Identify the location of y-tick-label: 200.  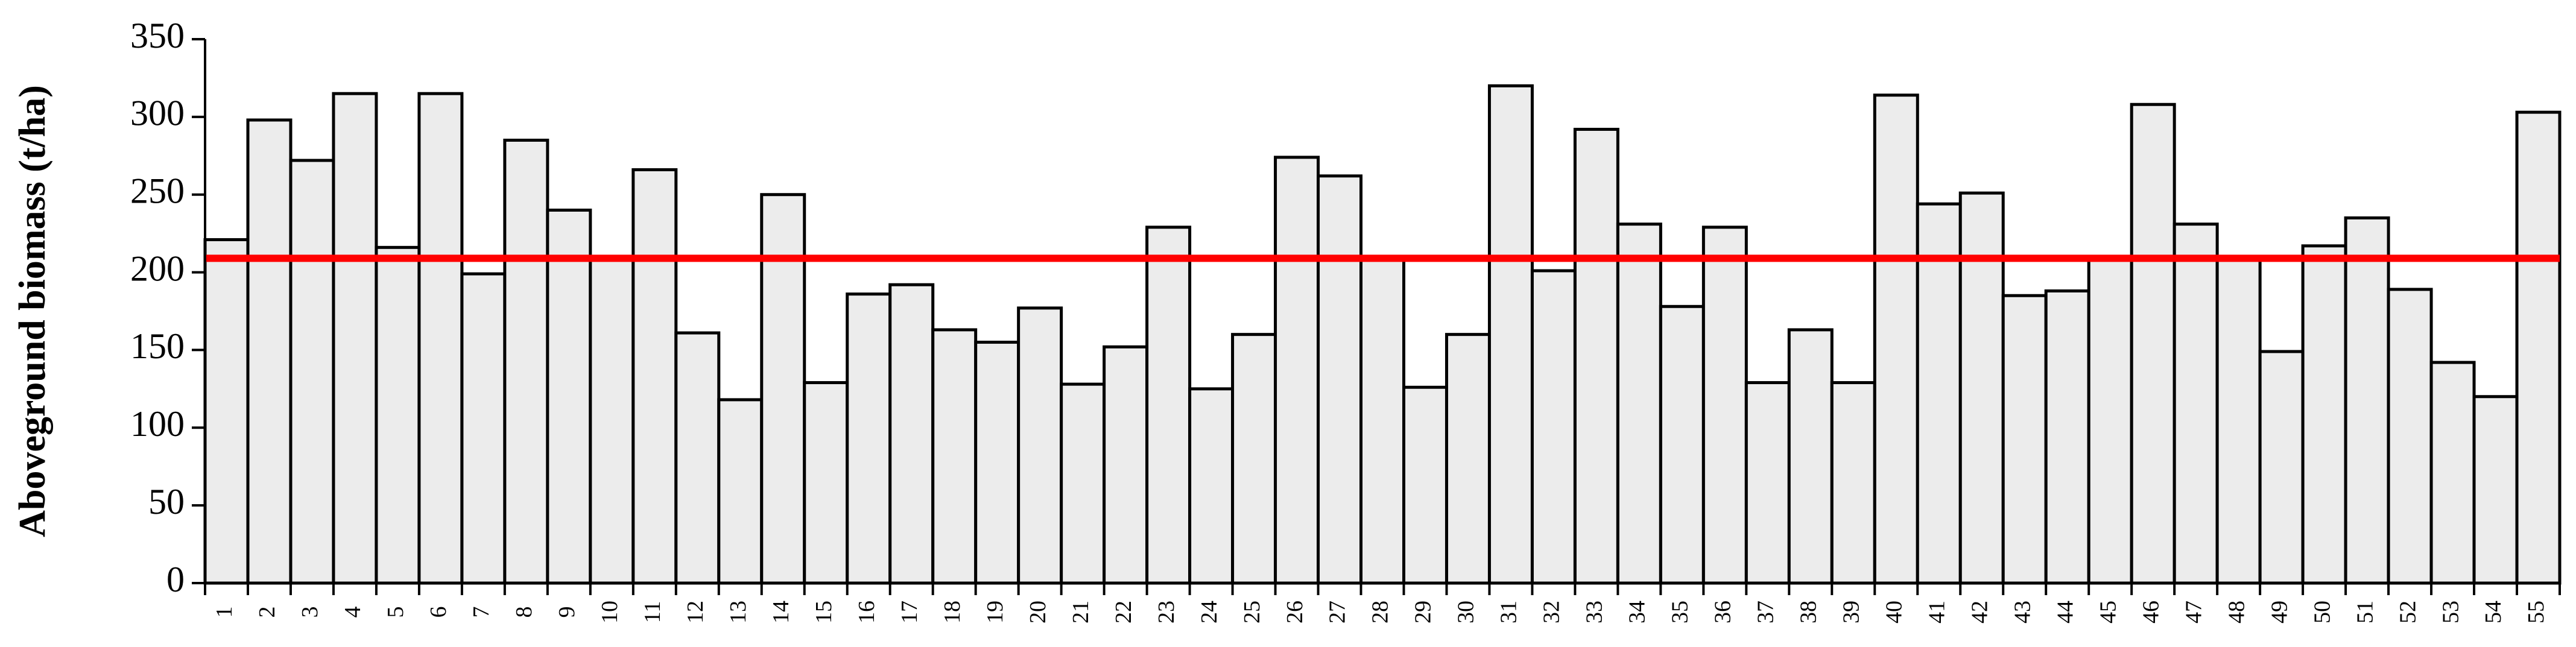
(157, 268).